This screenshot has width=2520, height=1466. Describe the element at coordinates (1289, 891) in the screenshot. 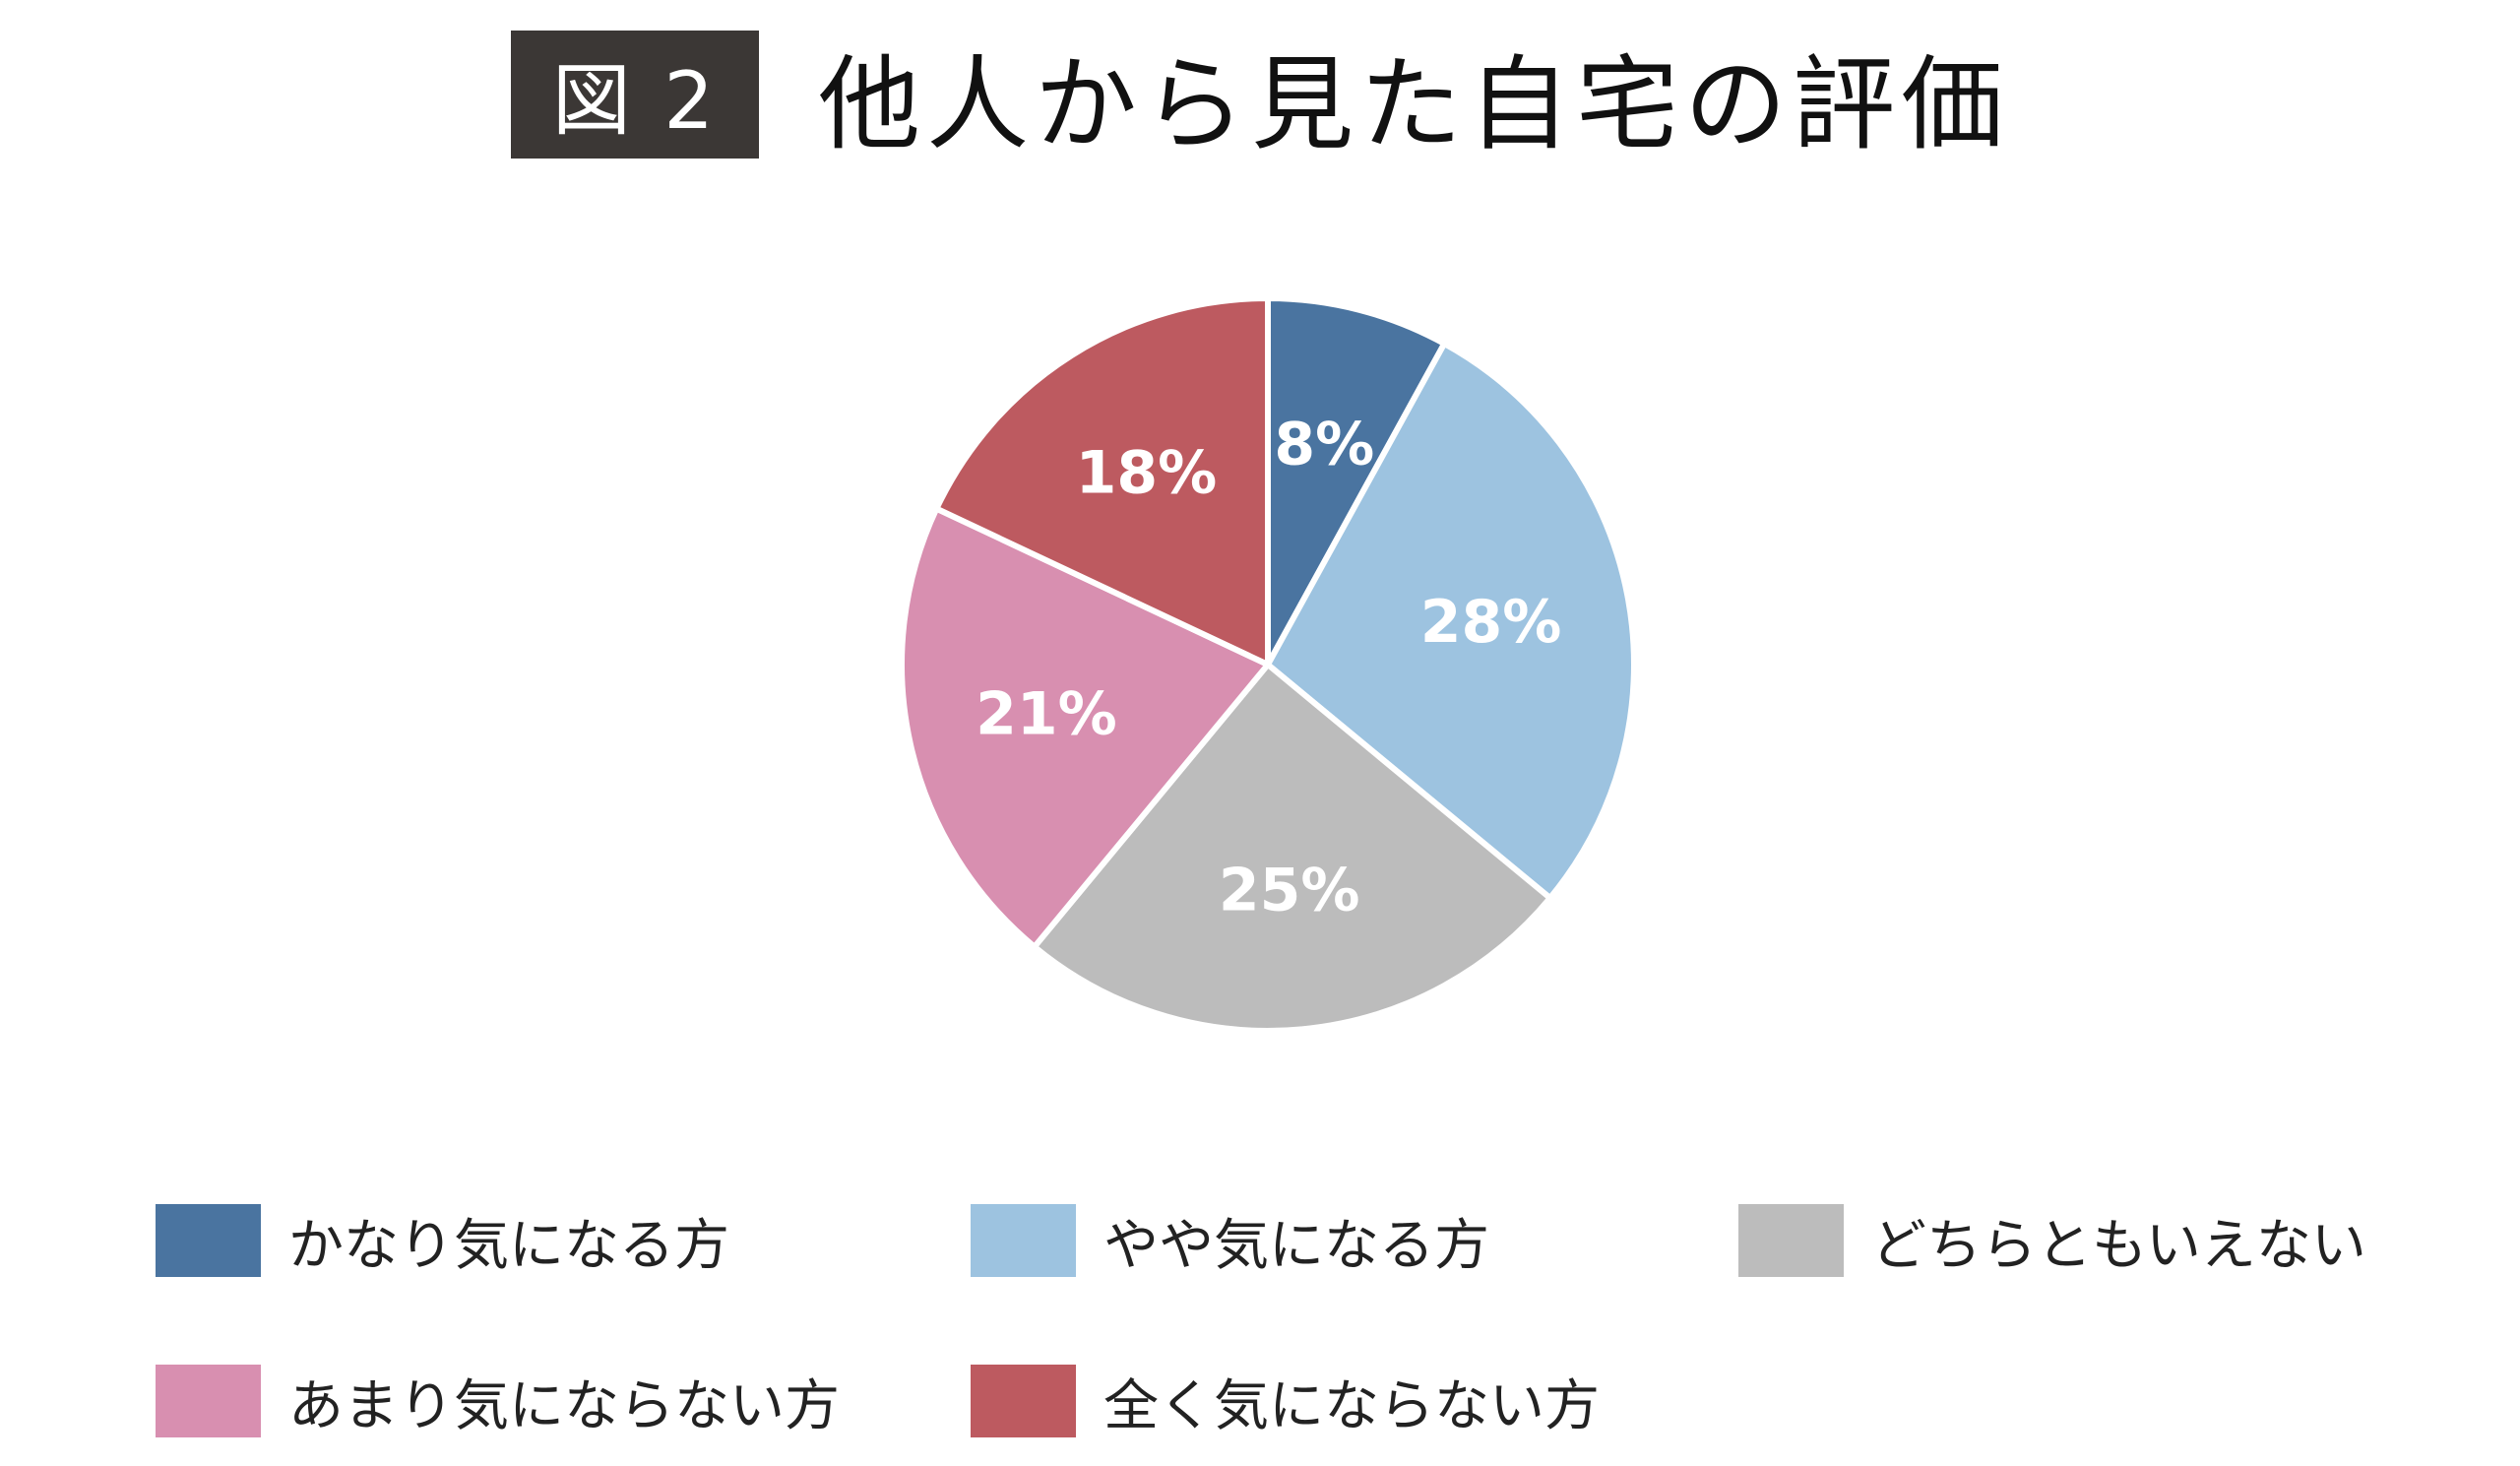

I see `pie-data-label-2: 25%` at that location.